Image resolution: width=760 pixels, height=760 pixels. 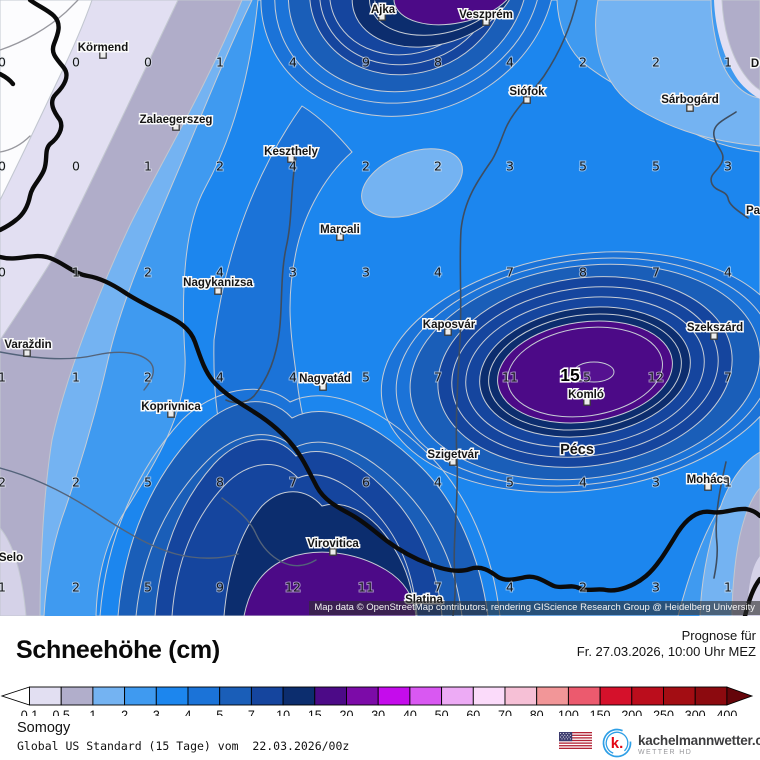 I want to click on admin-line-virovitica, so click(x=269, y=532).